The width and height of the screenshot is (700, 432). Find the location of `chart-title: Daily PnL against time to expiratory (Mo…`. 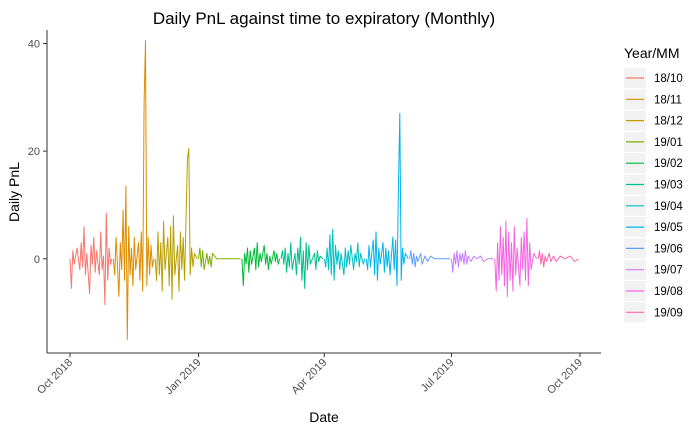

chart-title: Daily PnL against time to expiratory (Mo… is located at coordinates (324, 18).